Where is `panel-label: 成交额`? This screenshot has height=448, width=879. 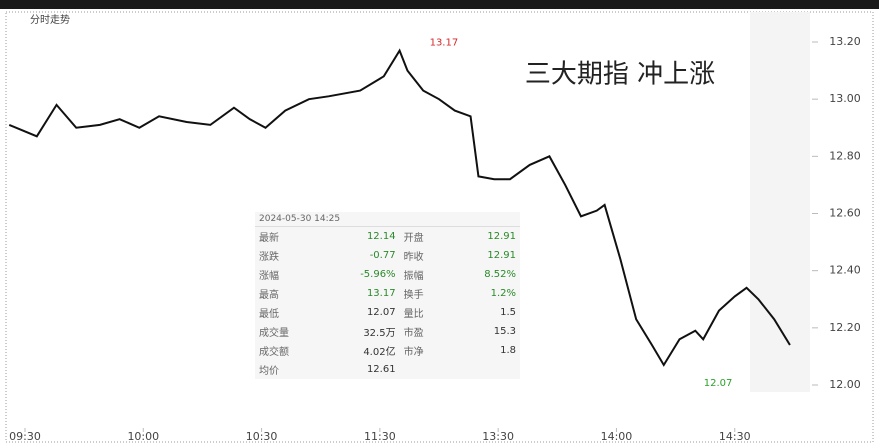 panel-label: 成交额 is located at coordinates (274, 352).